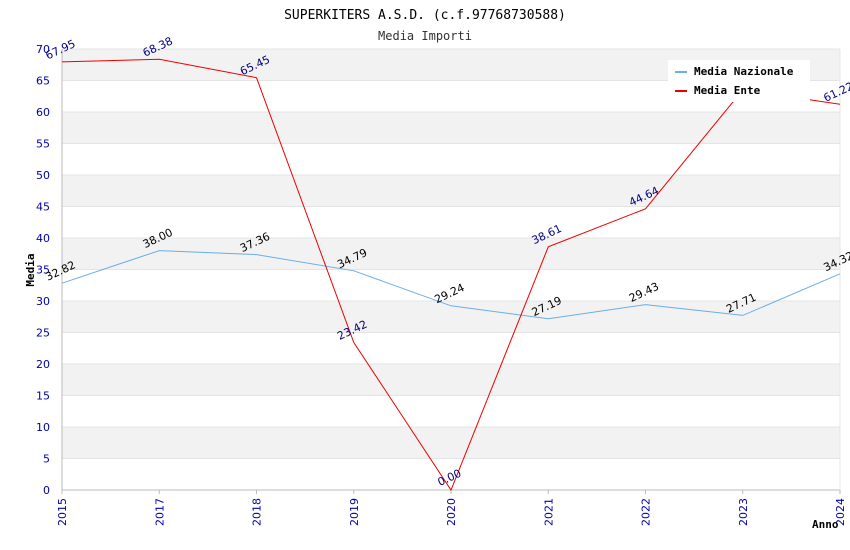  Describe the element at coordinates (548, 512) in the screenshot. I see `x-tick-label: 2021` at that location.